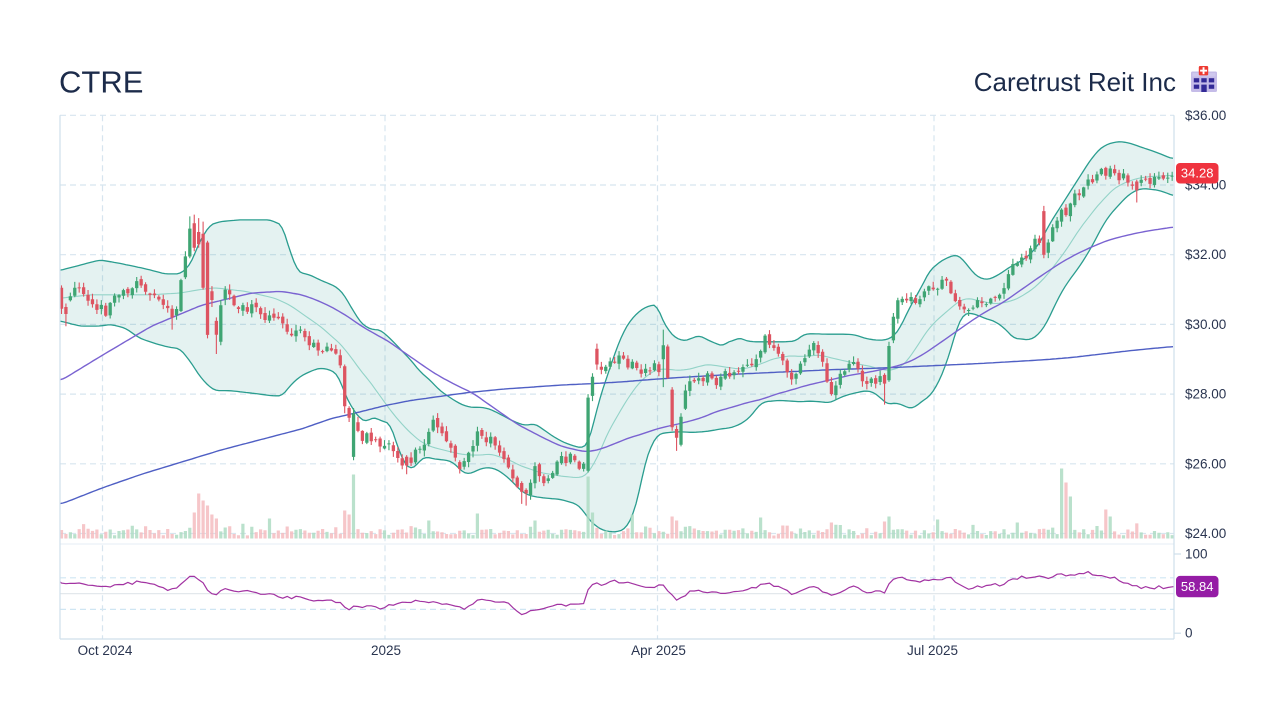 The width and height of the screenshot is (1280, 720). I want to click on svg-text: 100, so click(1196, 554).